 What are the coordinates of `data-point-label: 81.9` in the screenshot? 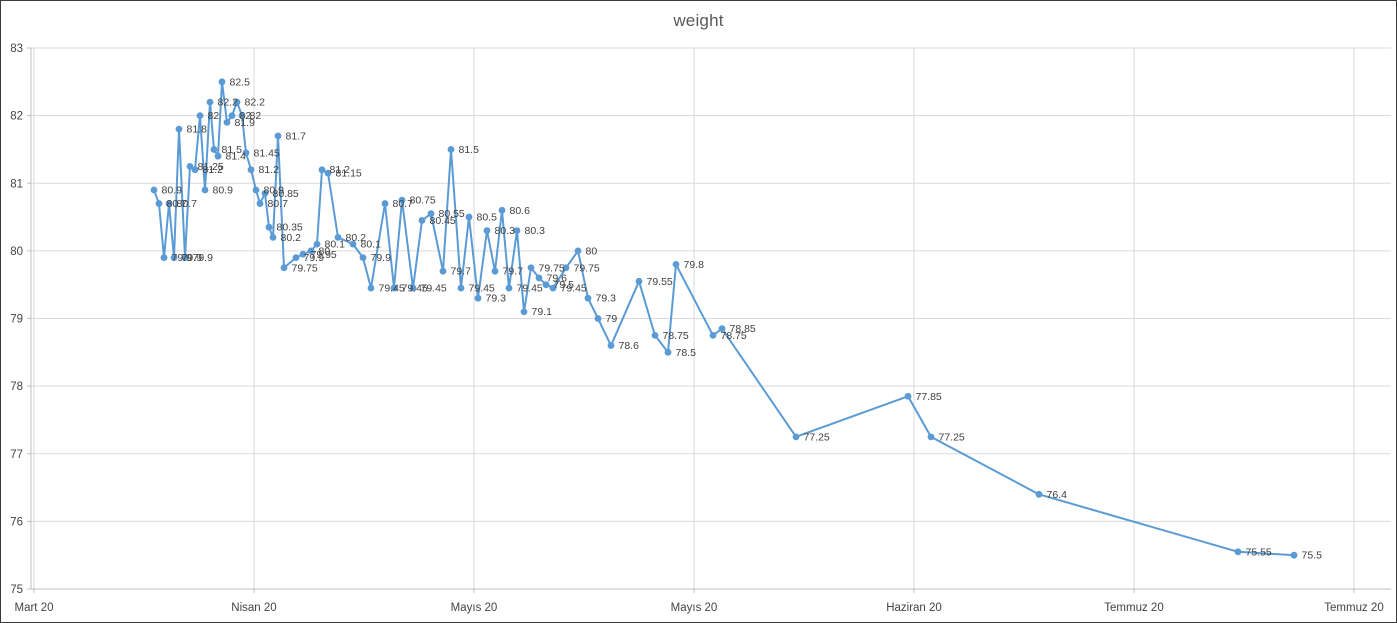 It's located at (245, 123).